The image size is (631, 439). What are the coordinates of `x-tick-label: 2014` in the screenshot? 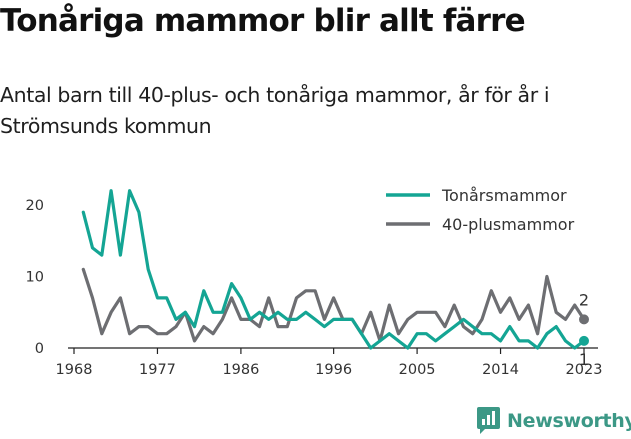 It's located at (500, 370).